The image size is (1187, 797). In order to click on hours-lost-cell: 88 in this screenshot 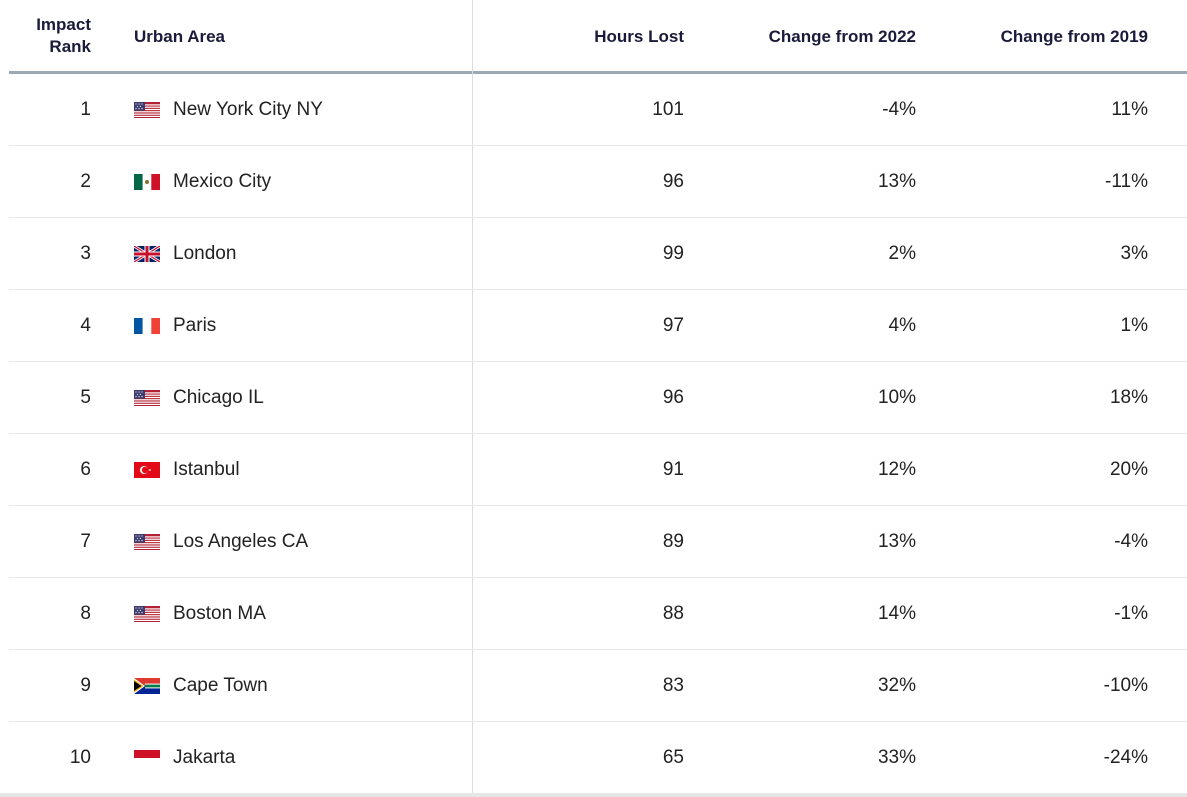, I will do `click(673, 613)`.